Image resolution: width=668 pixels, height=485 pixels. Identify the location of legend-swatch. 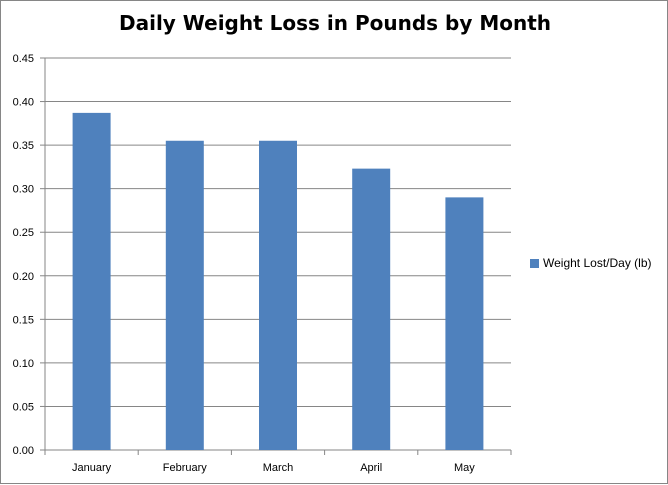
(534, 263).